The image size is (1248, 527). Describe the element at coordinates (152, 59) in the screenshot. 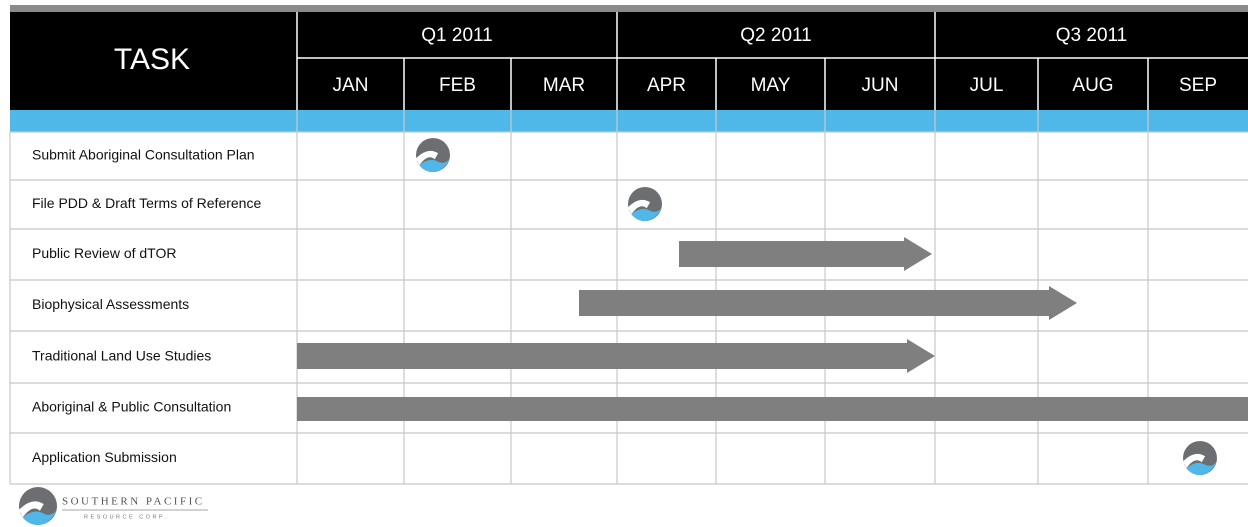

I see `task-header: TASK` at that location.